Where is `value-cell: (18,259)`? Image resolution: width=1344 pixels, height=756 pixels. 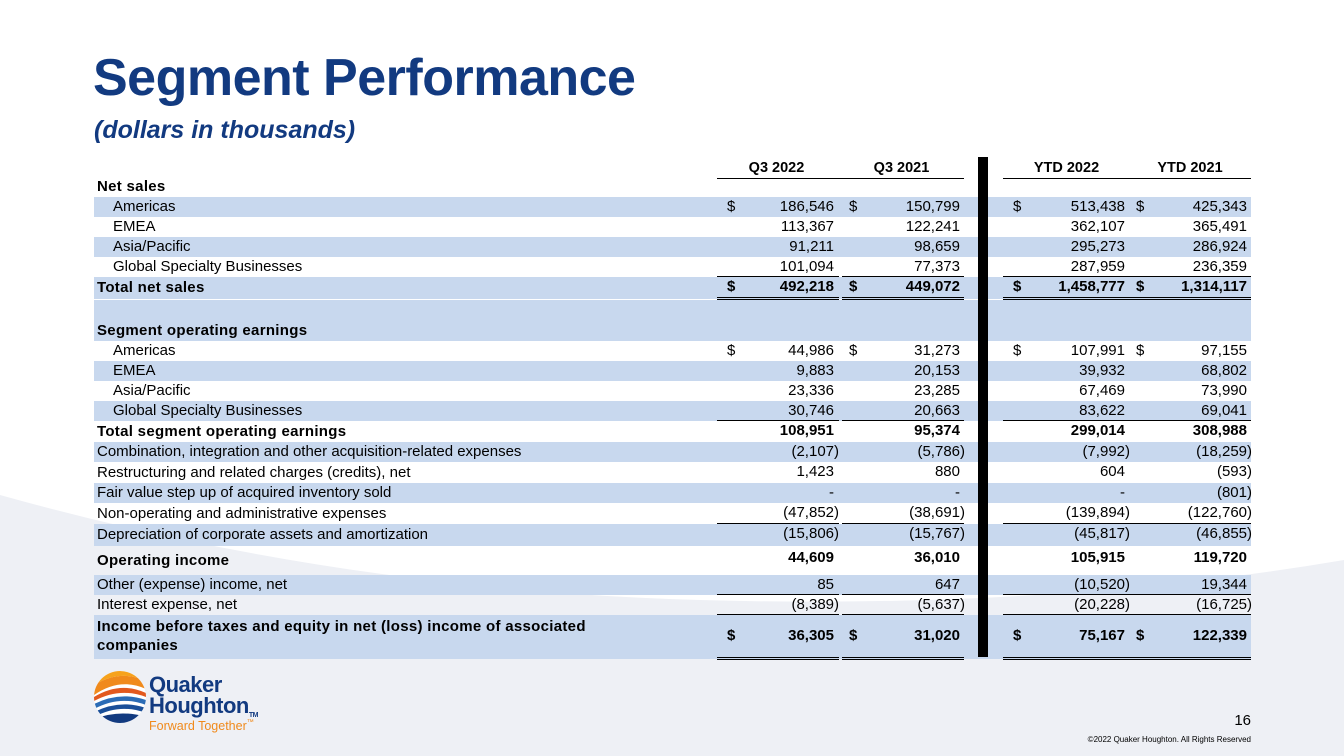 value-cell: (18,259) is located at coordinates (1224, 451).